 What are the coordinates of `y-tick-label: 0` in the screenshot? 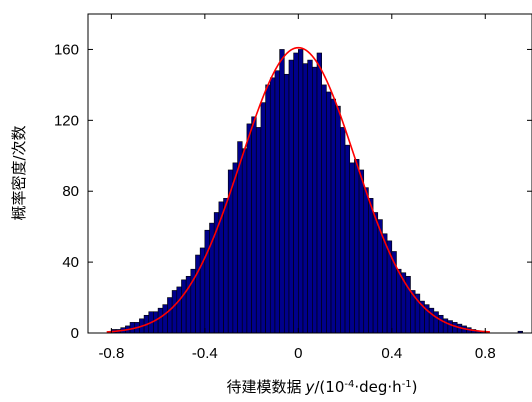 It's located at (75, 333).